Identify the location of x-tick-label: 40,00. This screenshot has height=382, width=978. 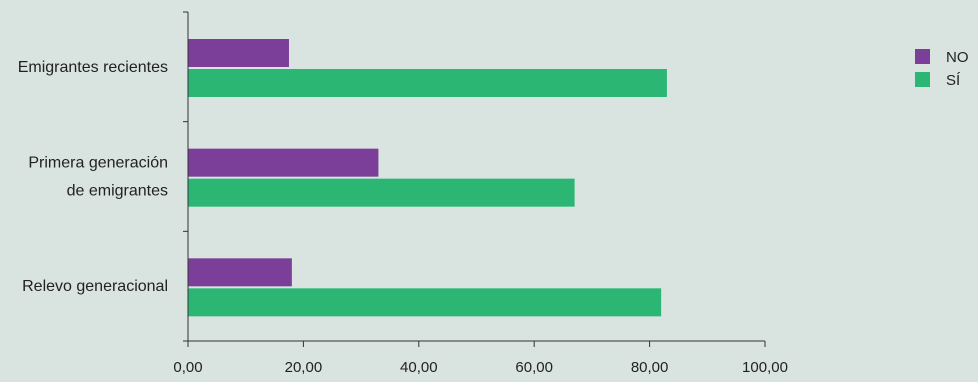
(419, 367).